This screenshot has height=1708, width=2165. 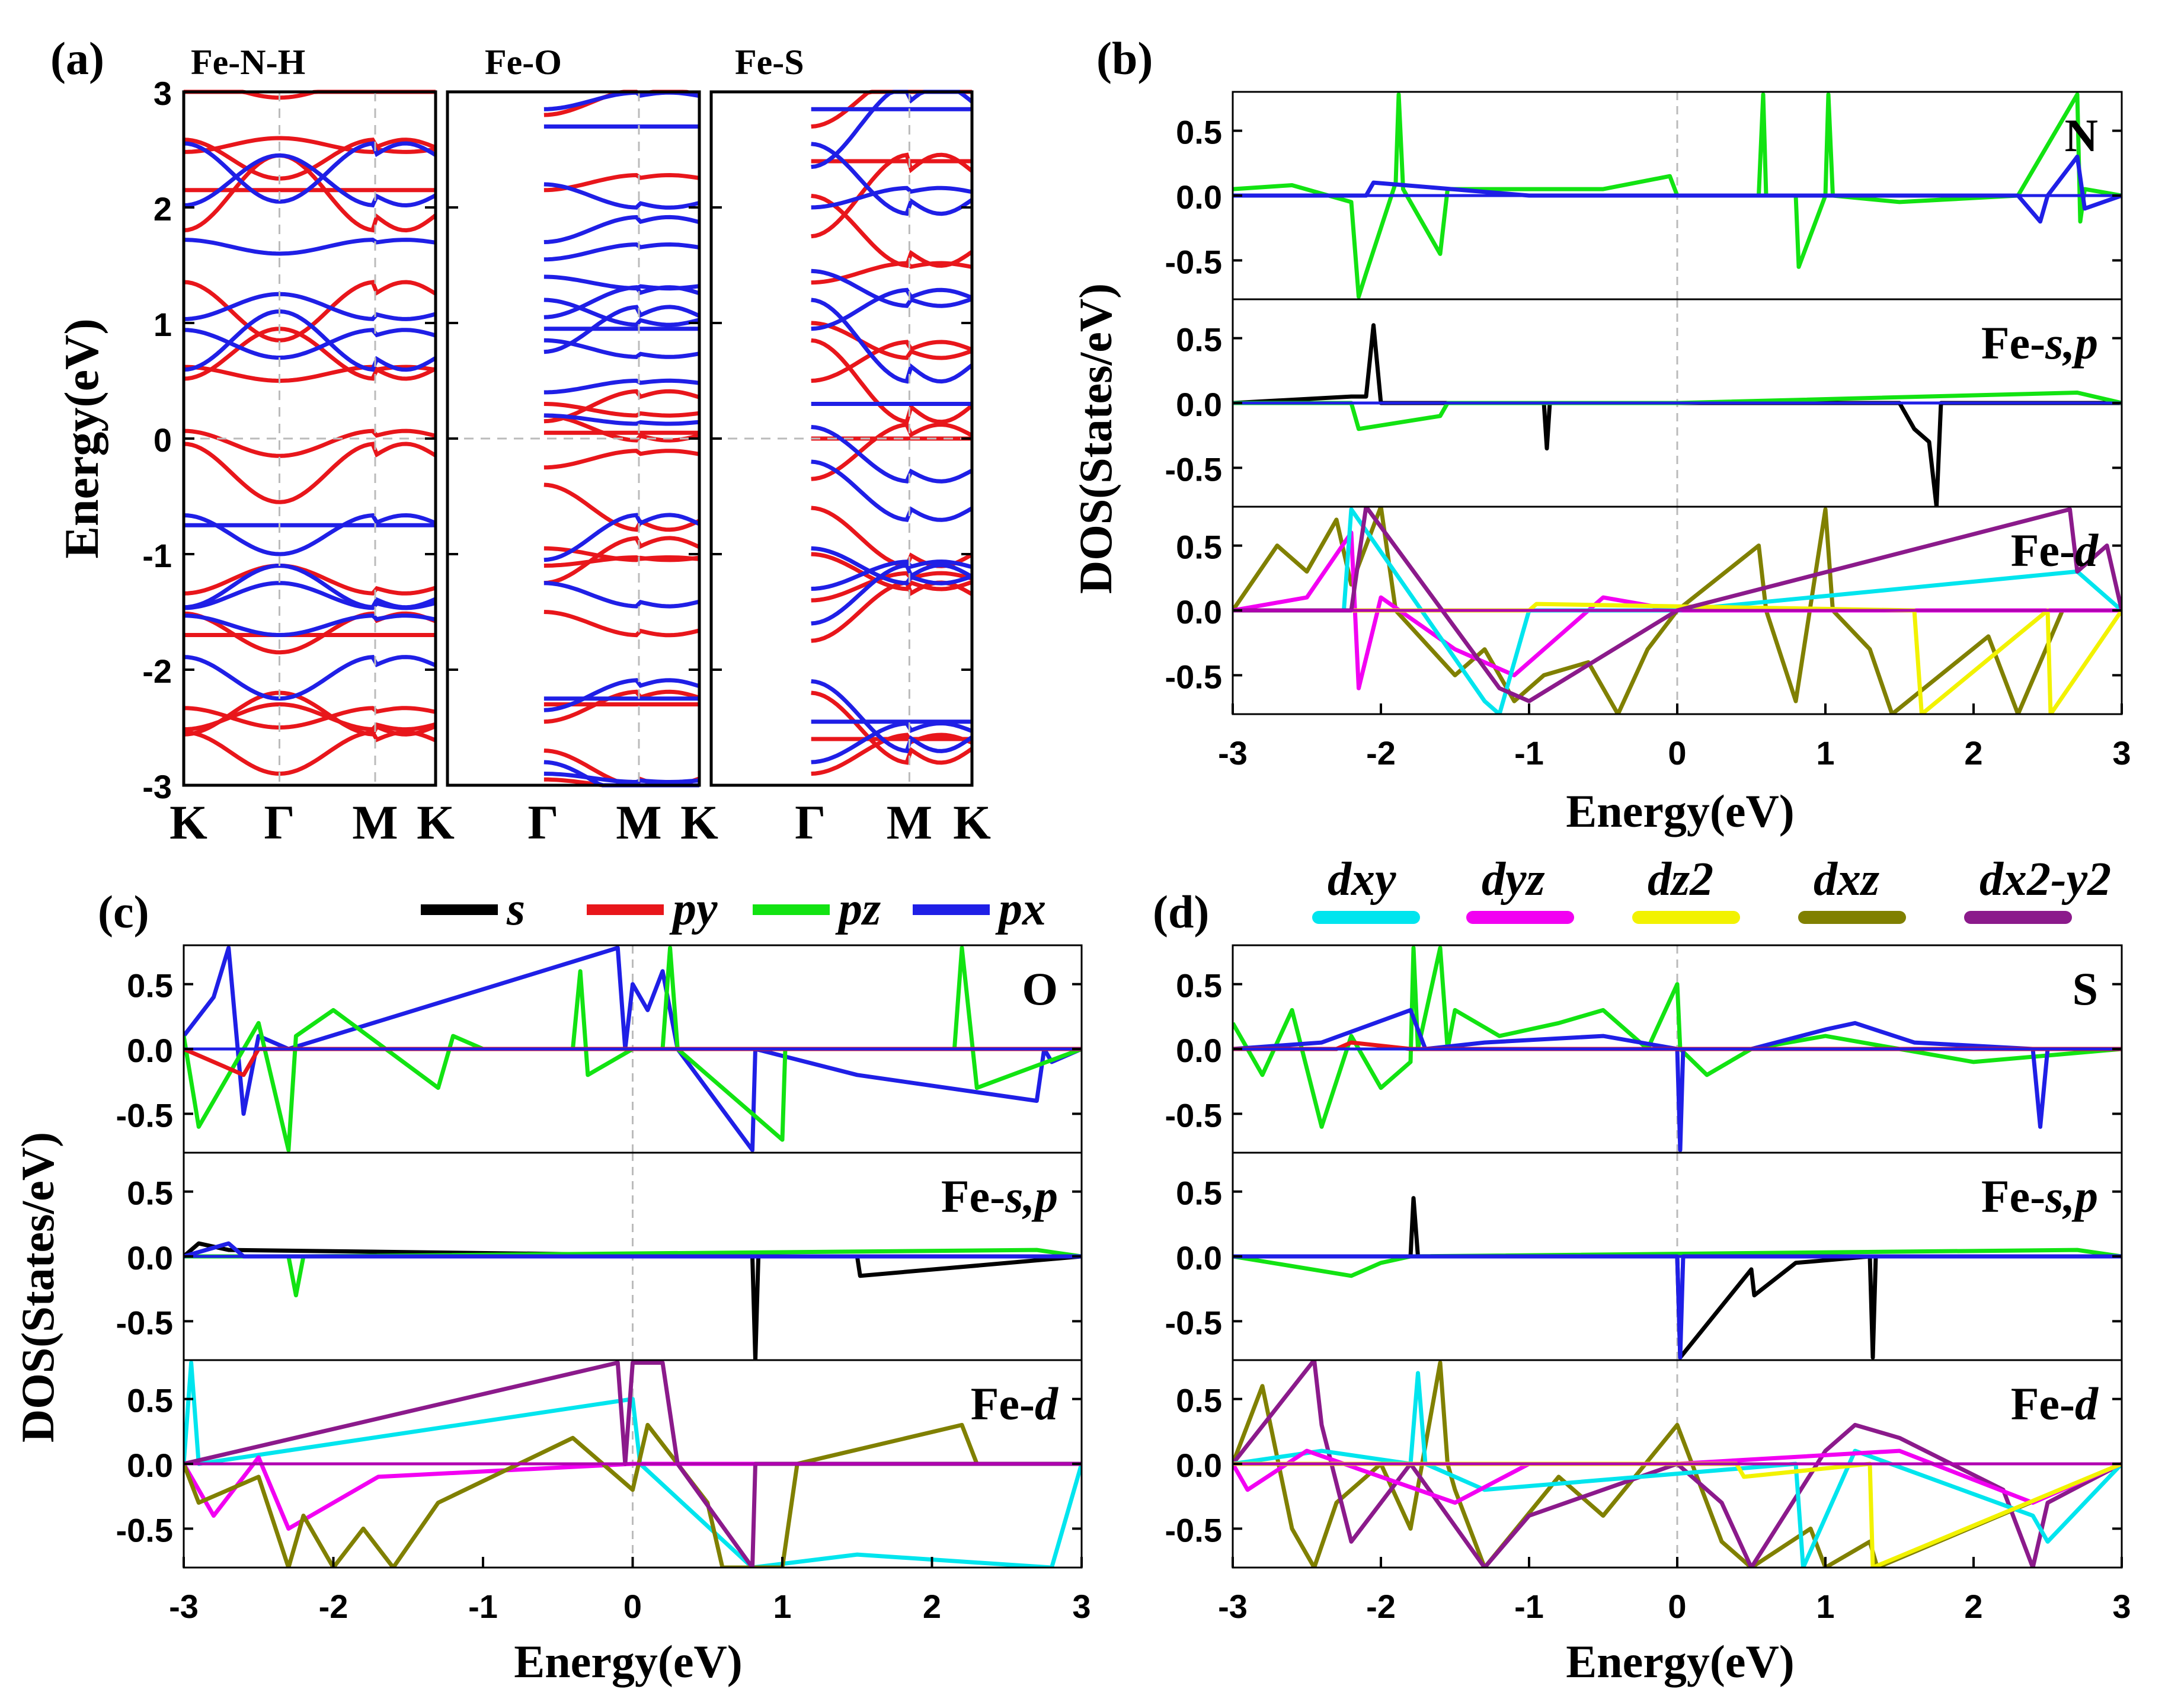 I want to click on legend-label: dyz, so click(x=1513, y=879).